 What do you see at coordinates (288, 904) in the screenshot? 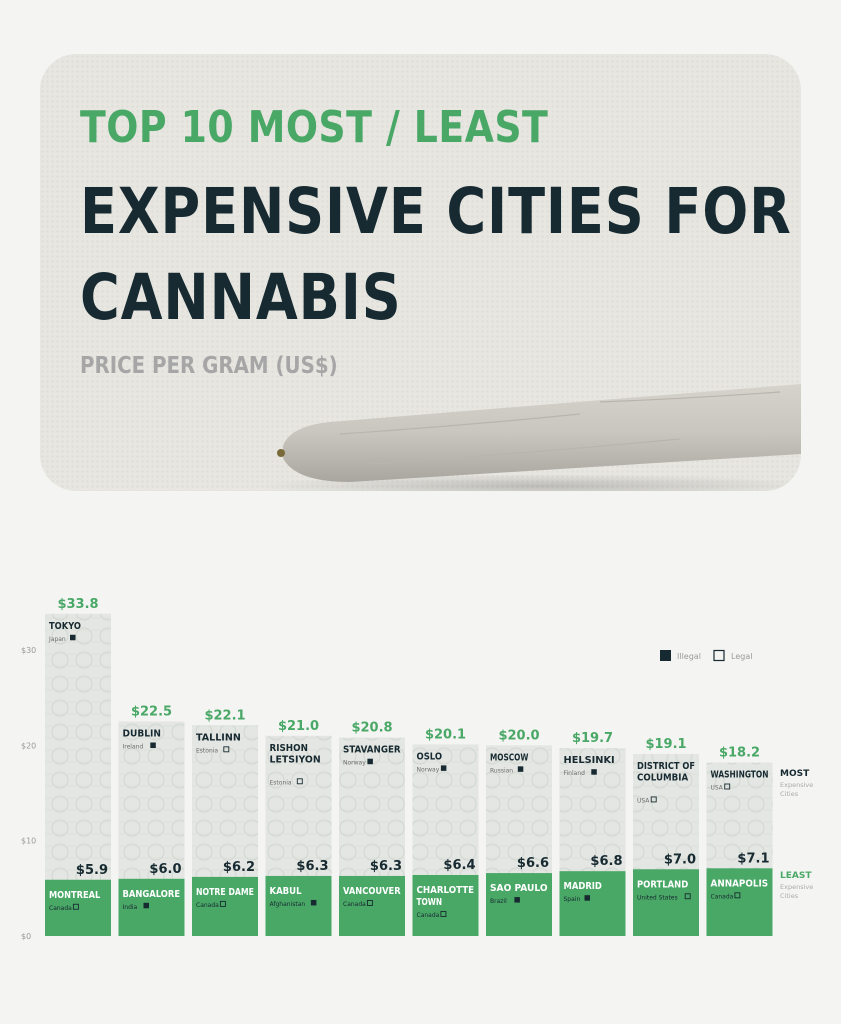
I see `least-country-name: Afghanistan` at bounding box center [288, 904].